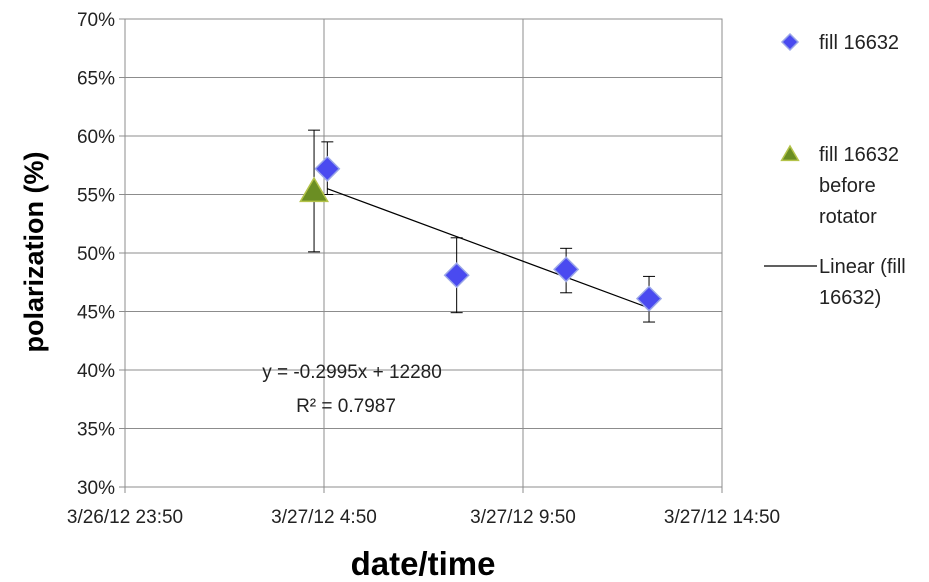 This screenshot has height=582, width=929. What do you see at coordinates (96, 79) in the screenshot?
I see `y-tick-label: 65%` at bounding box center [96, 79].